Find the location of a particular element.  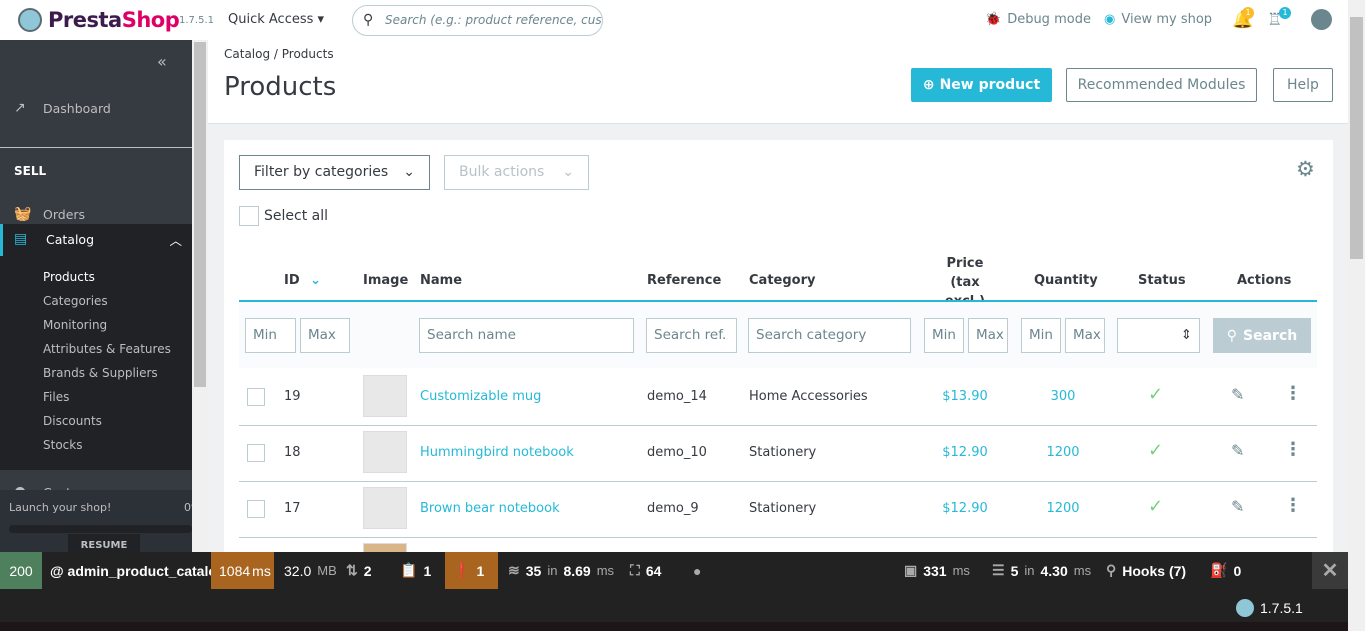

help-button: Help is located at coordinates (1303, 85).